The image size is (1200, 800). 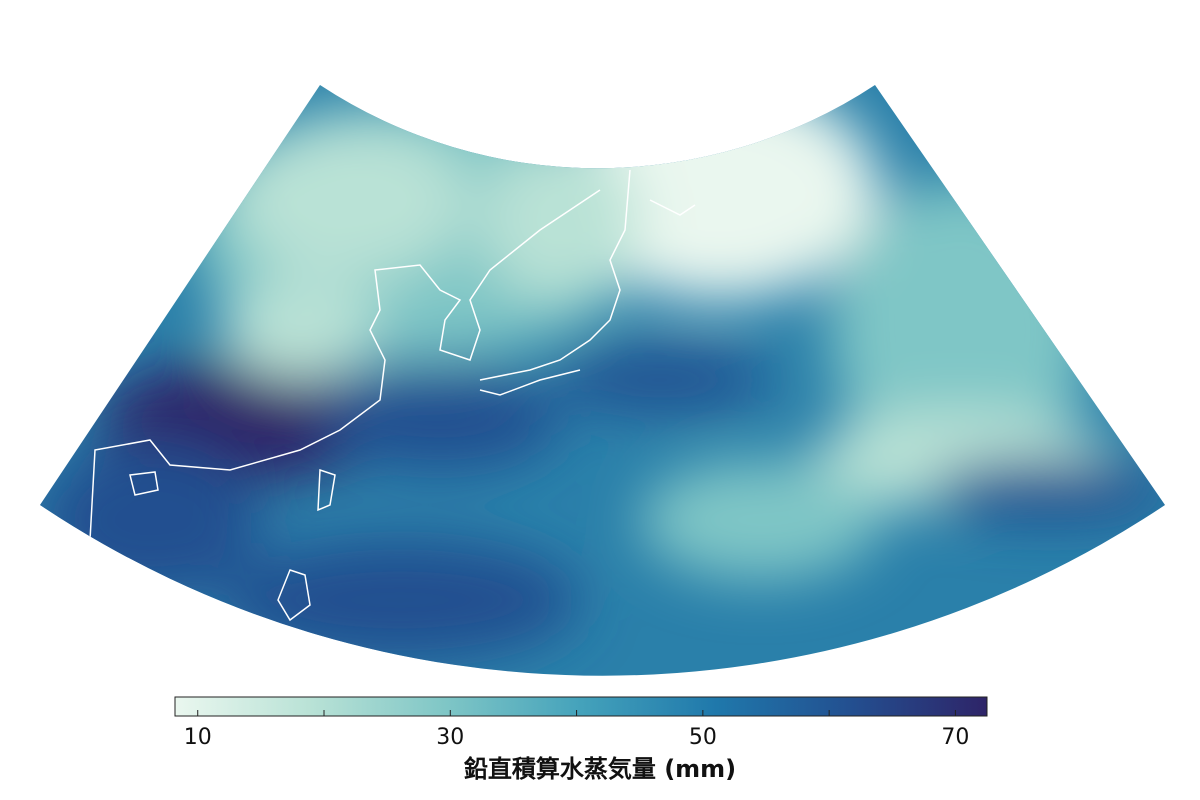 I want to click on tick-label: 70, so click(x=955, y=737).